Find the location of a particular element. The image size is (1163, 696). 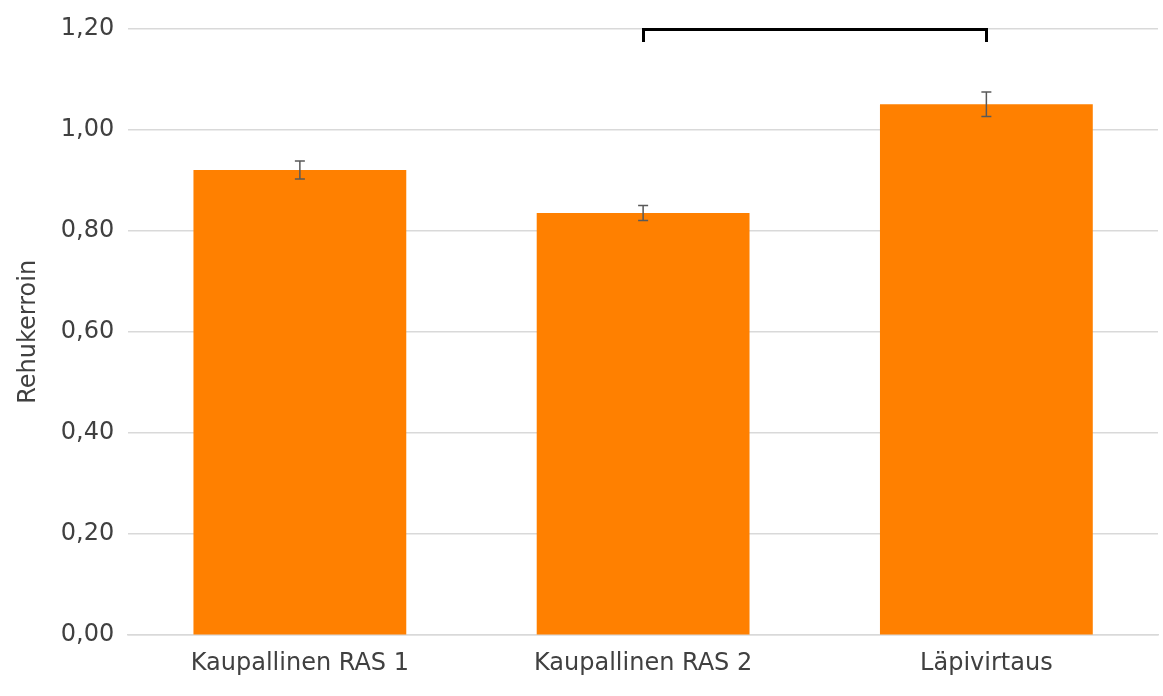

y-tick-label: 0,20 is located at coordinates (87, 532).